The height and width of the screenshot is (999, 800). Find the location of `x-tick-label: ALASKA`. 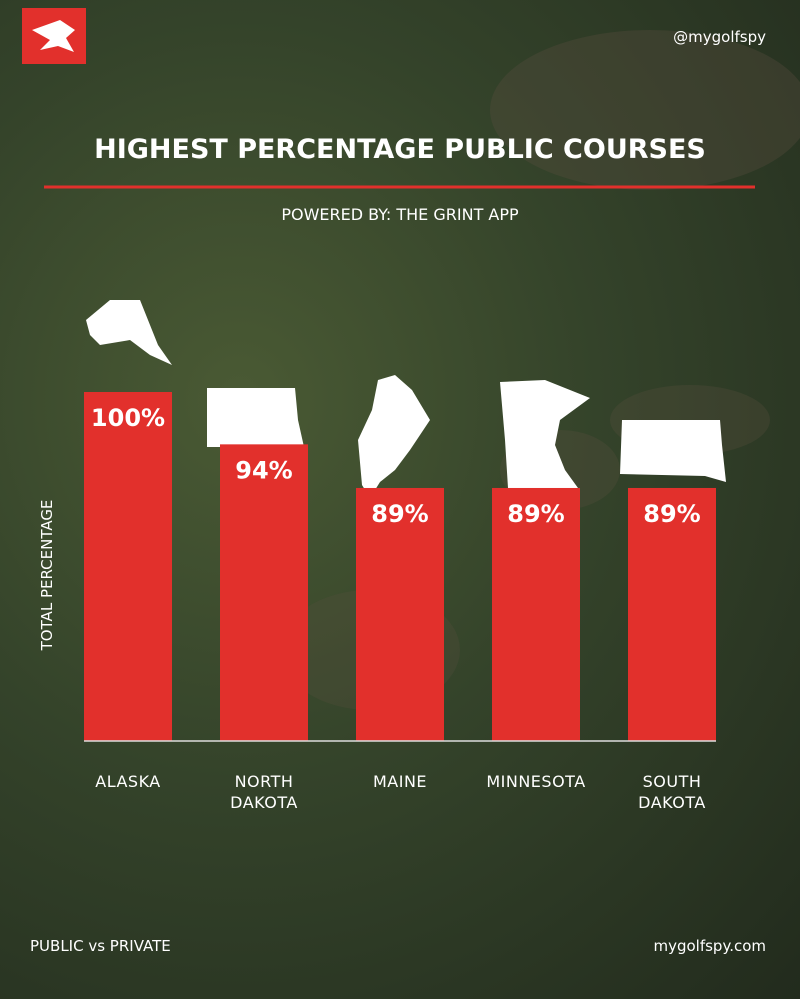

x-tick-label: ALASKA is located at coordinates (128, 781).